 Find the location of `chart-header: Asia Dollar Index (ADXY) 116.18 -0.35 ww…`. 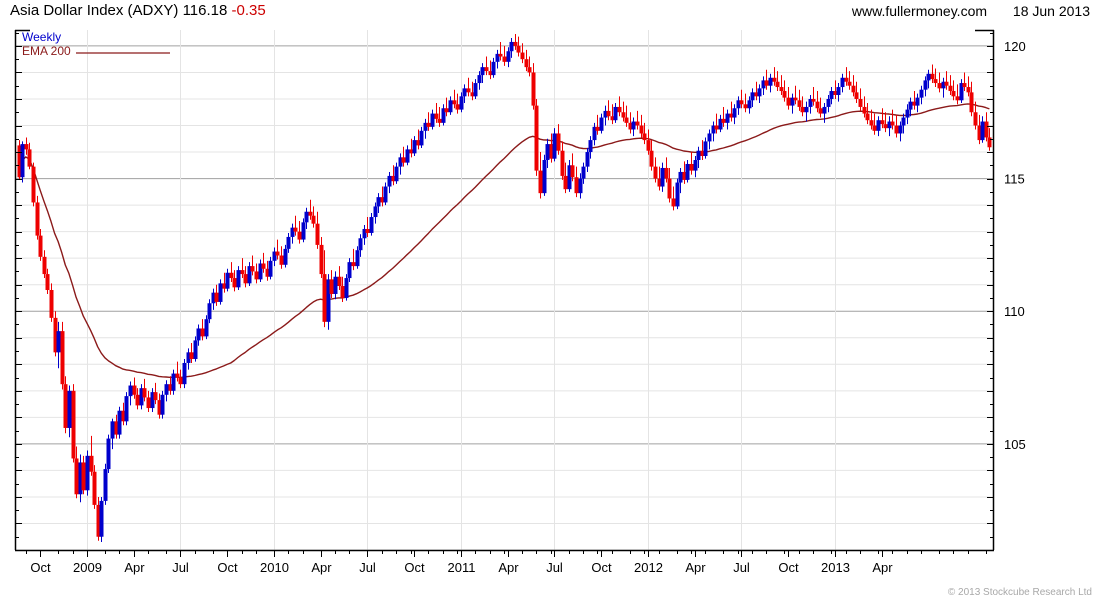

chart-header: Asia Dollar Index (ADXY) 116.18 -0.35 ww… is located at coordinates (550, 13).